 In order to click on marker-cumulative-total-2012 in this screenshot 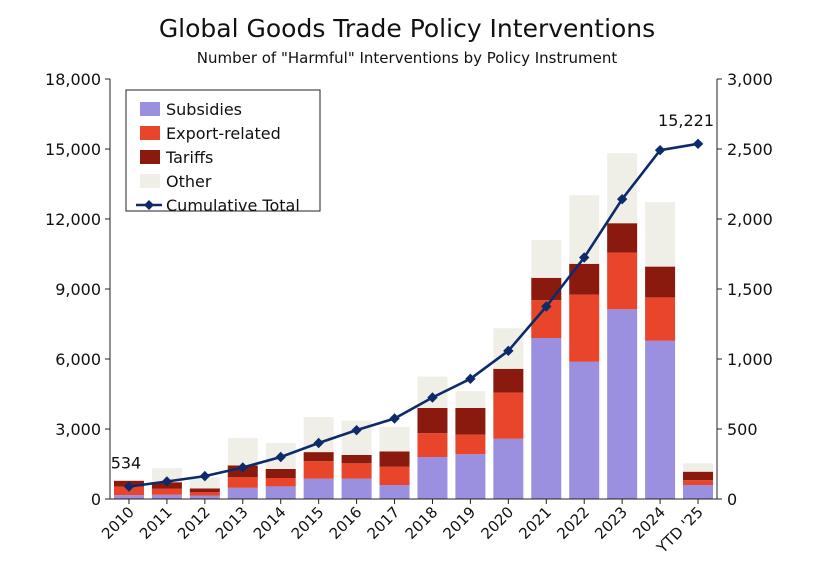, I will do `click(205, 476)`.